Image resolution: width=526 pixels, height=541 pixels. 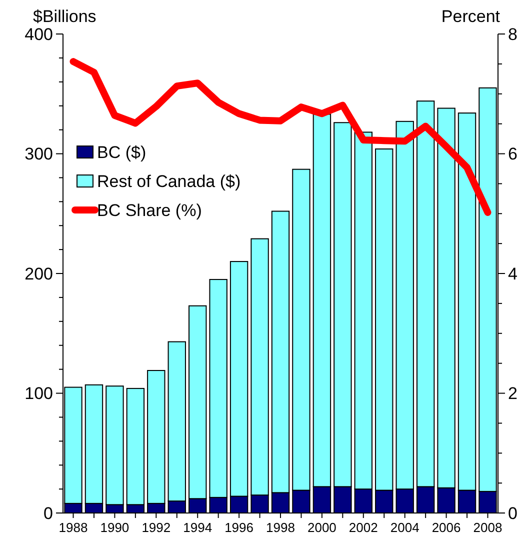 What do you see at coordinates (321, 527) in the screenshot?
I see `x-tick-label: 2000` at bounding box center [321, 527].